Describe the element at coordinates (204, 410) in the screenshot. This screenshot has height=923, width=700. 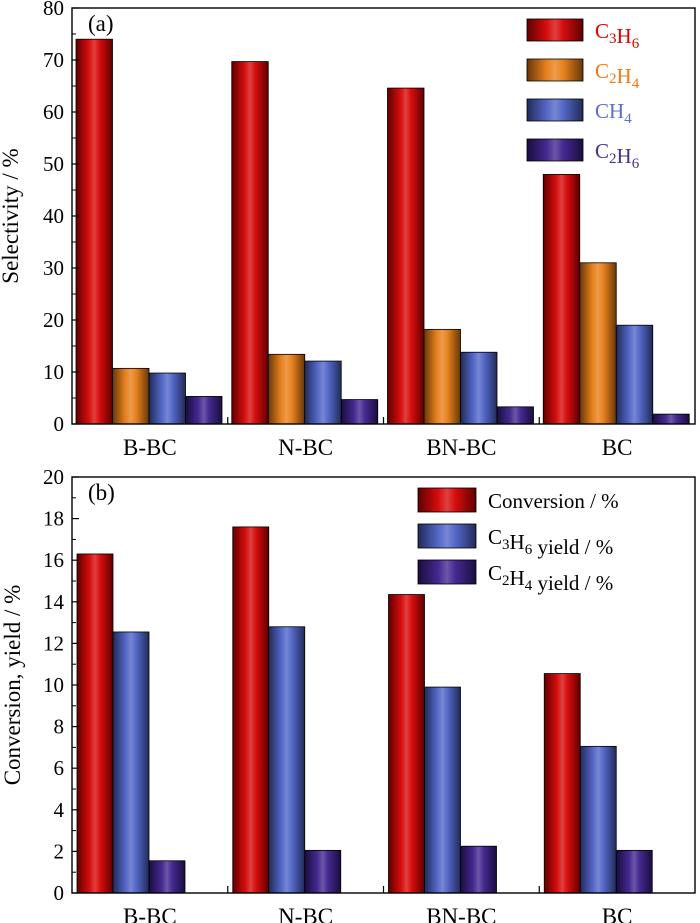
I see `panel-a-bar-b-bc-c2h6` at that location.